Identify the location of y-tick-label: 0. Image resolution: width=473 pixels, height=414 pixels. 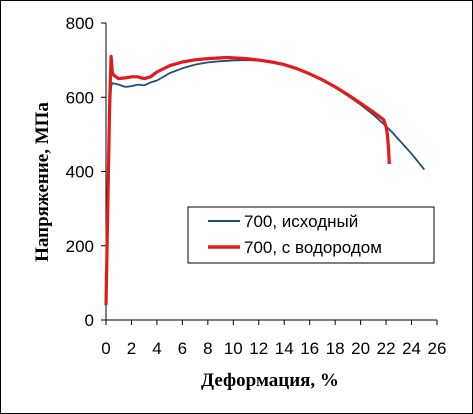
(89, 320).